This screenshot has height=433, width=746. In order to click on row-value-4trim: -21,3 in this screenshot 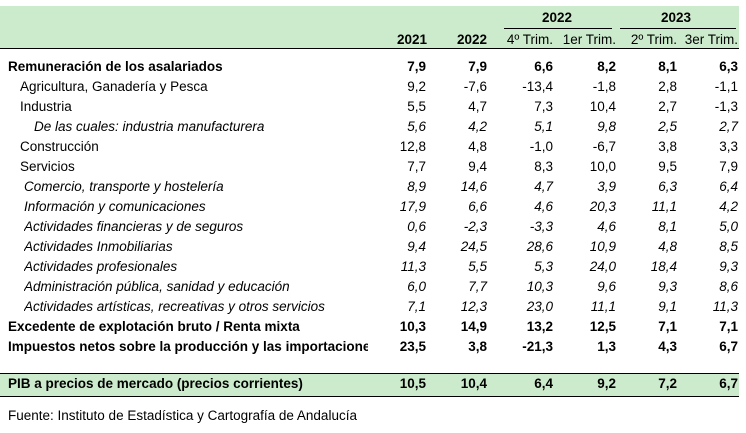, I will do `click(537, 346)`.